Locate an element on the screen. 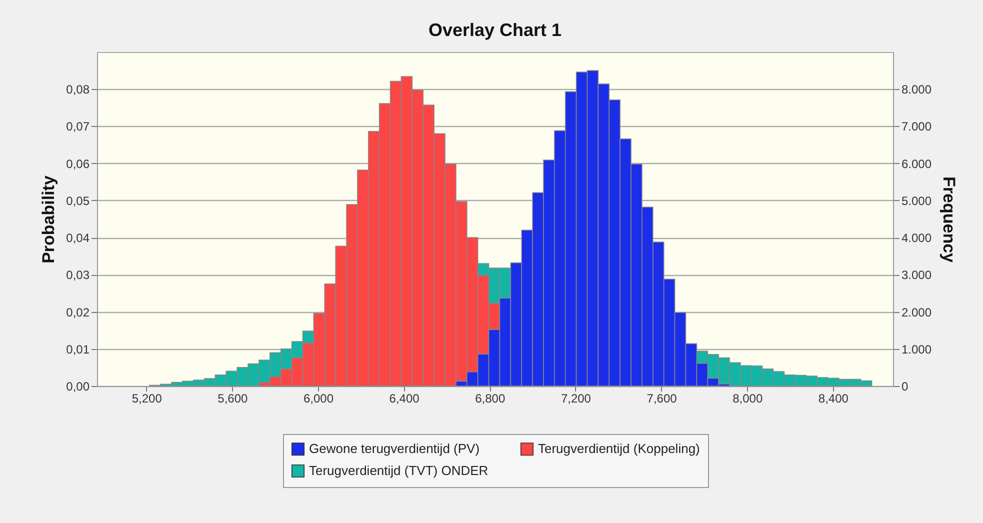 The image size is (983, 523). y-tick-label: 0,05 is located at coordinates (78, 201).